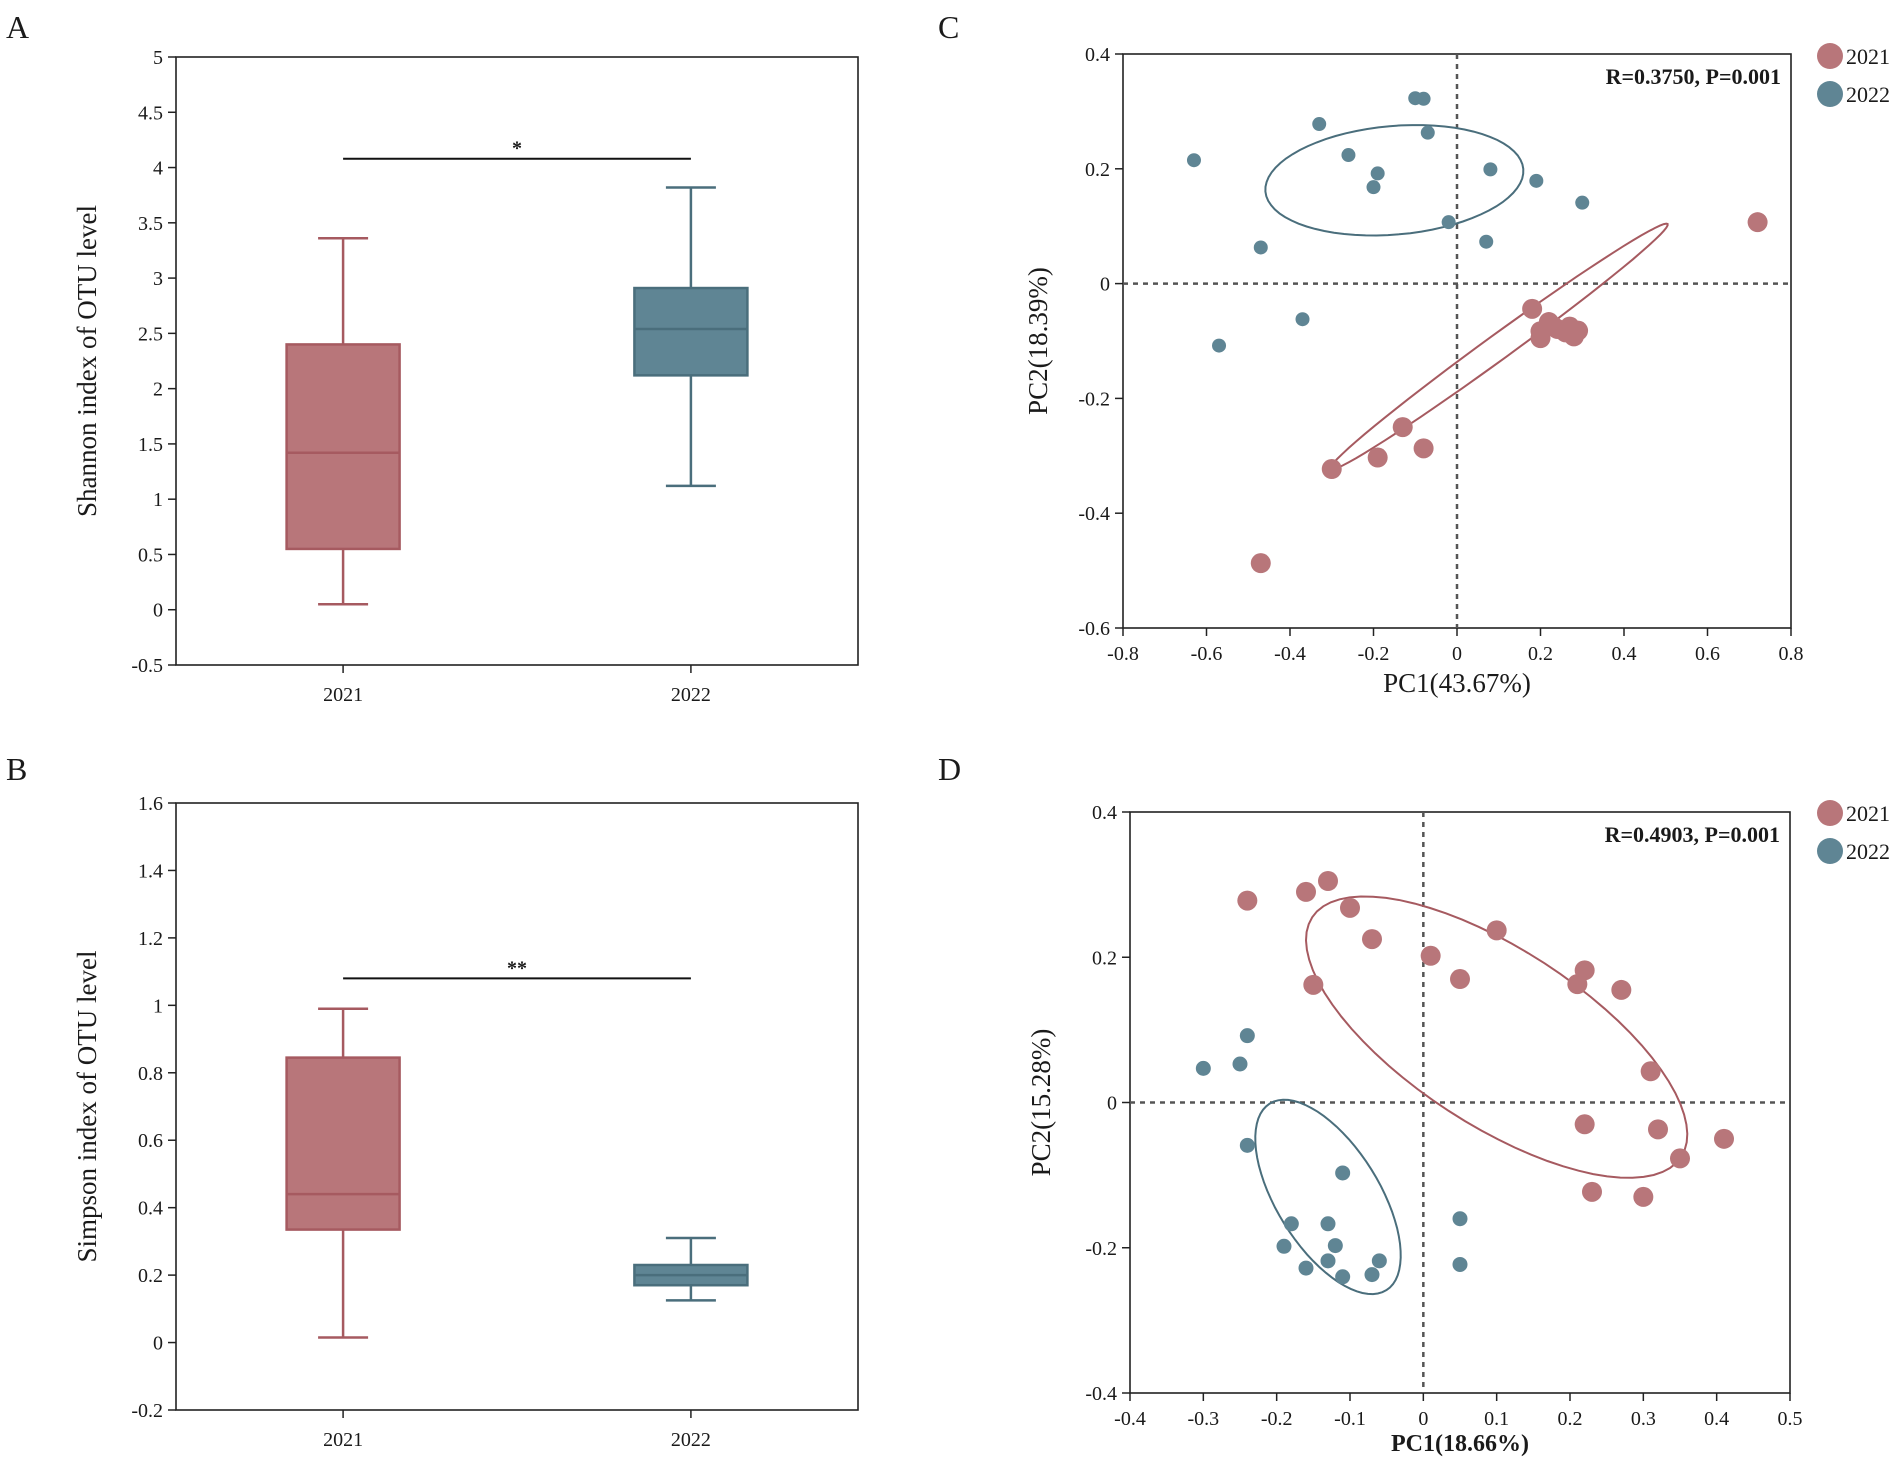  What do you see at coordinates (158, 390) in the screenshot?
I see `y-tick-label: 2` at bounding box center [158, 390].